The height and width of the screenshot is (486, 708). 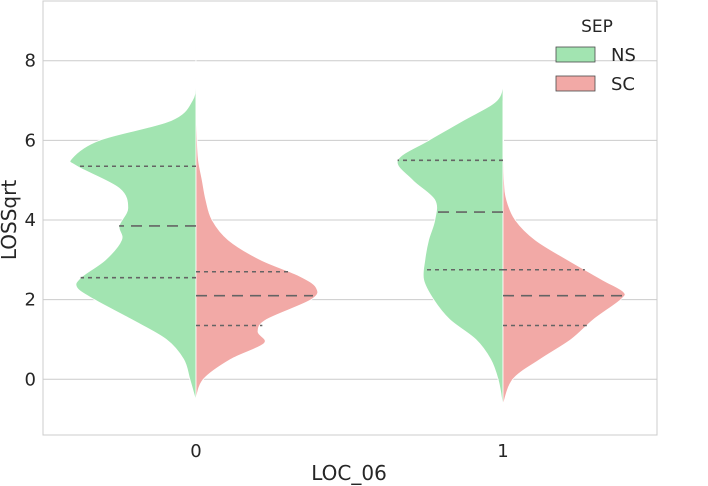 I want to click on y-tick-label-4: 4, so click(x=30, y=220).